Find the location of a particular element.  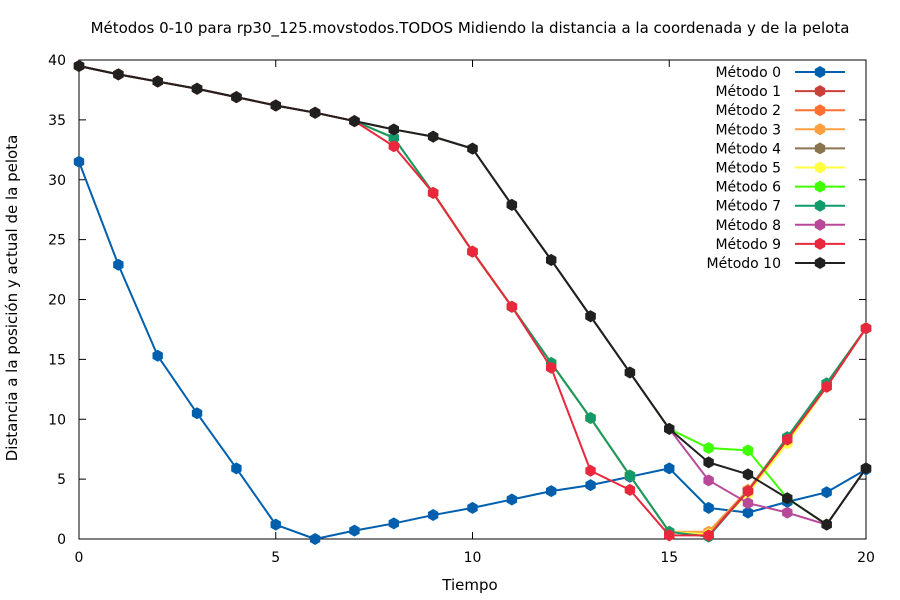

y-tick-label: 35 is located at coordinates (57, 121).